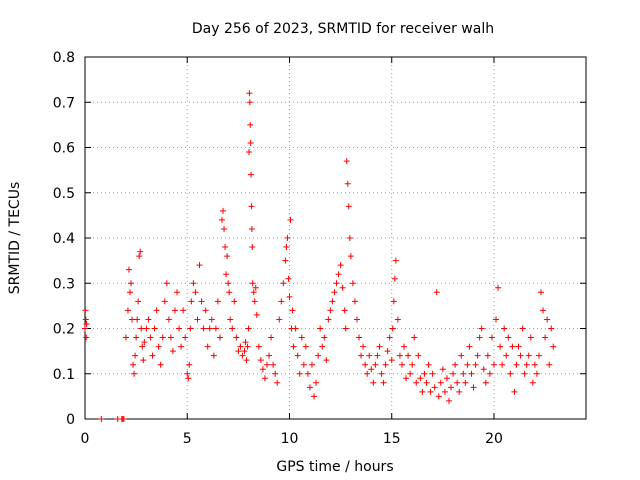  I want to click on y-tick-label: 0.3, so click(64, 284).